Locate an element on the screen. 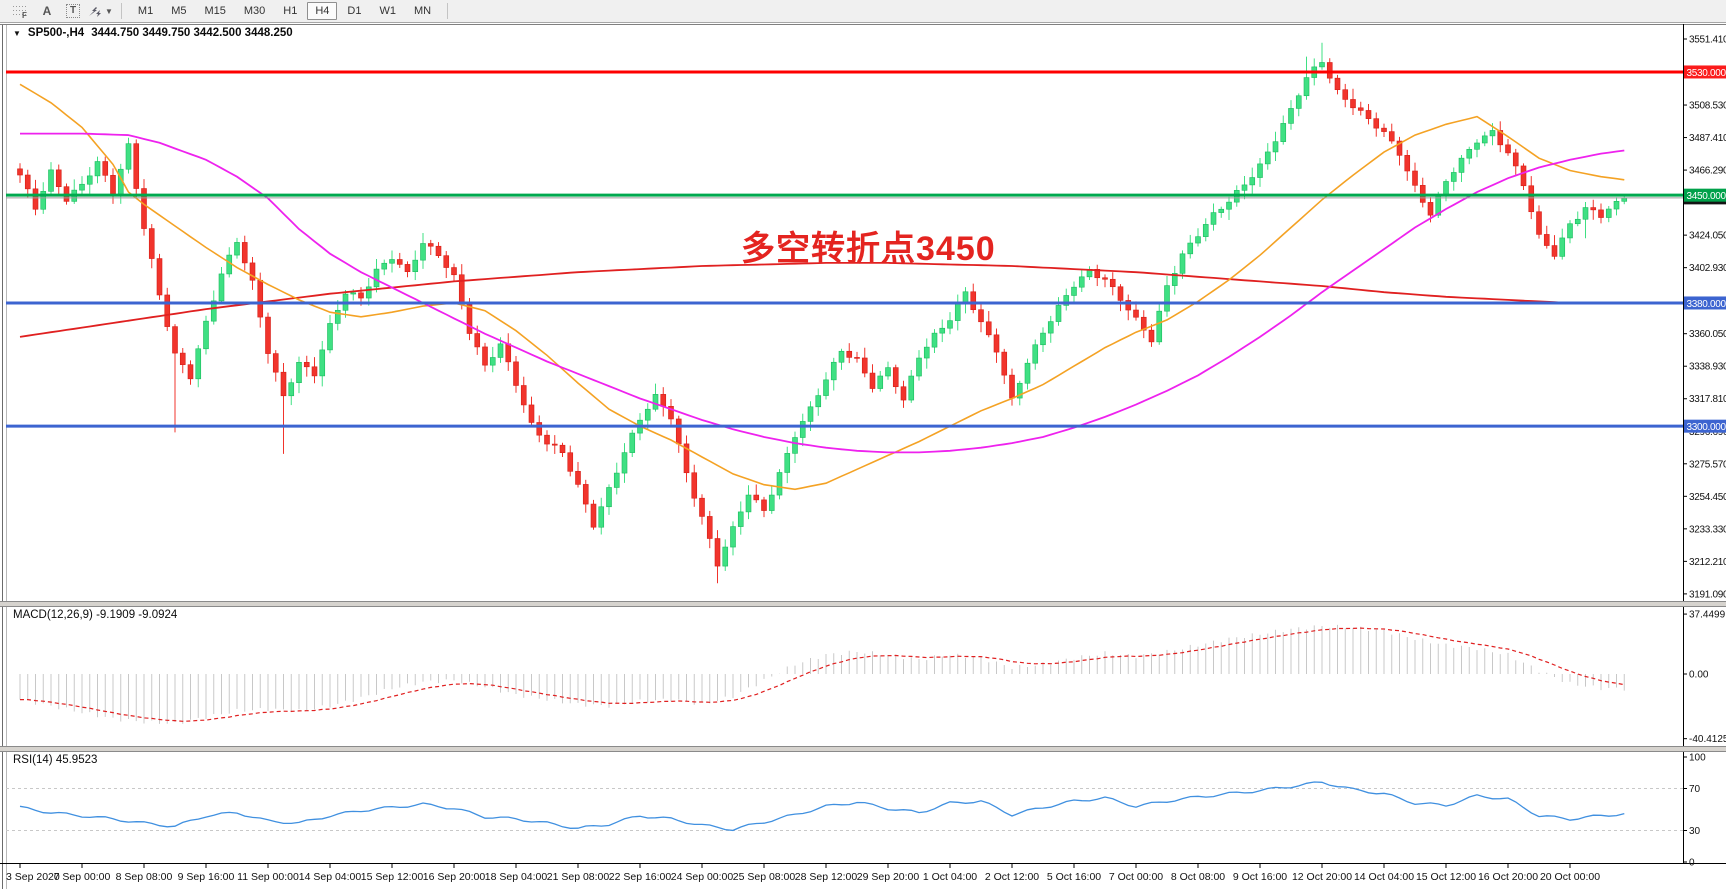 The width and height of the screenshot is (1726, 889). rsi-scale-label: 70 is located at coordinates (1695, 789).